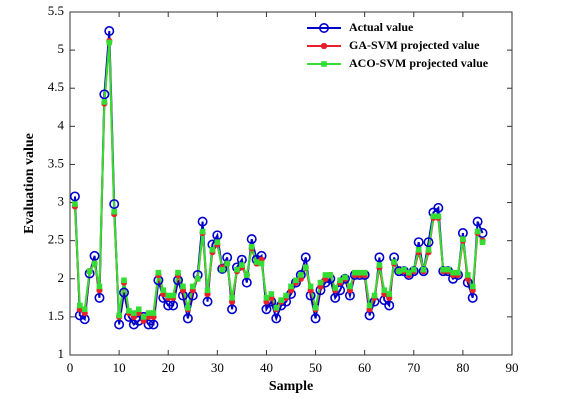  Describe the element at coordinates (291, 386) in the screenshot. I see `x-axis-title: Sample` at that location.